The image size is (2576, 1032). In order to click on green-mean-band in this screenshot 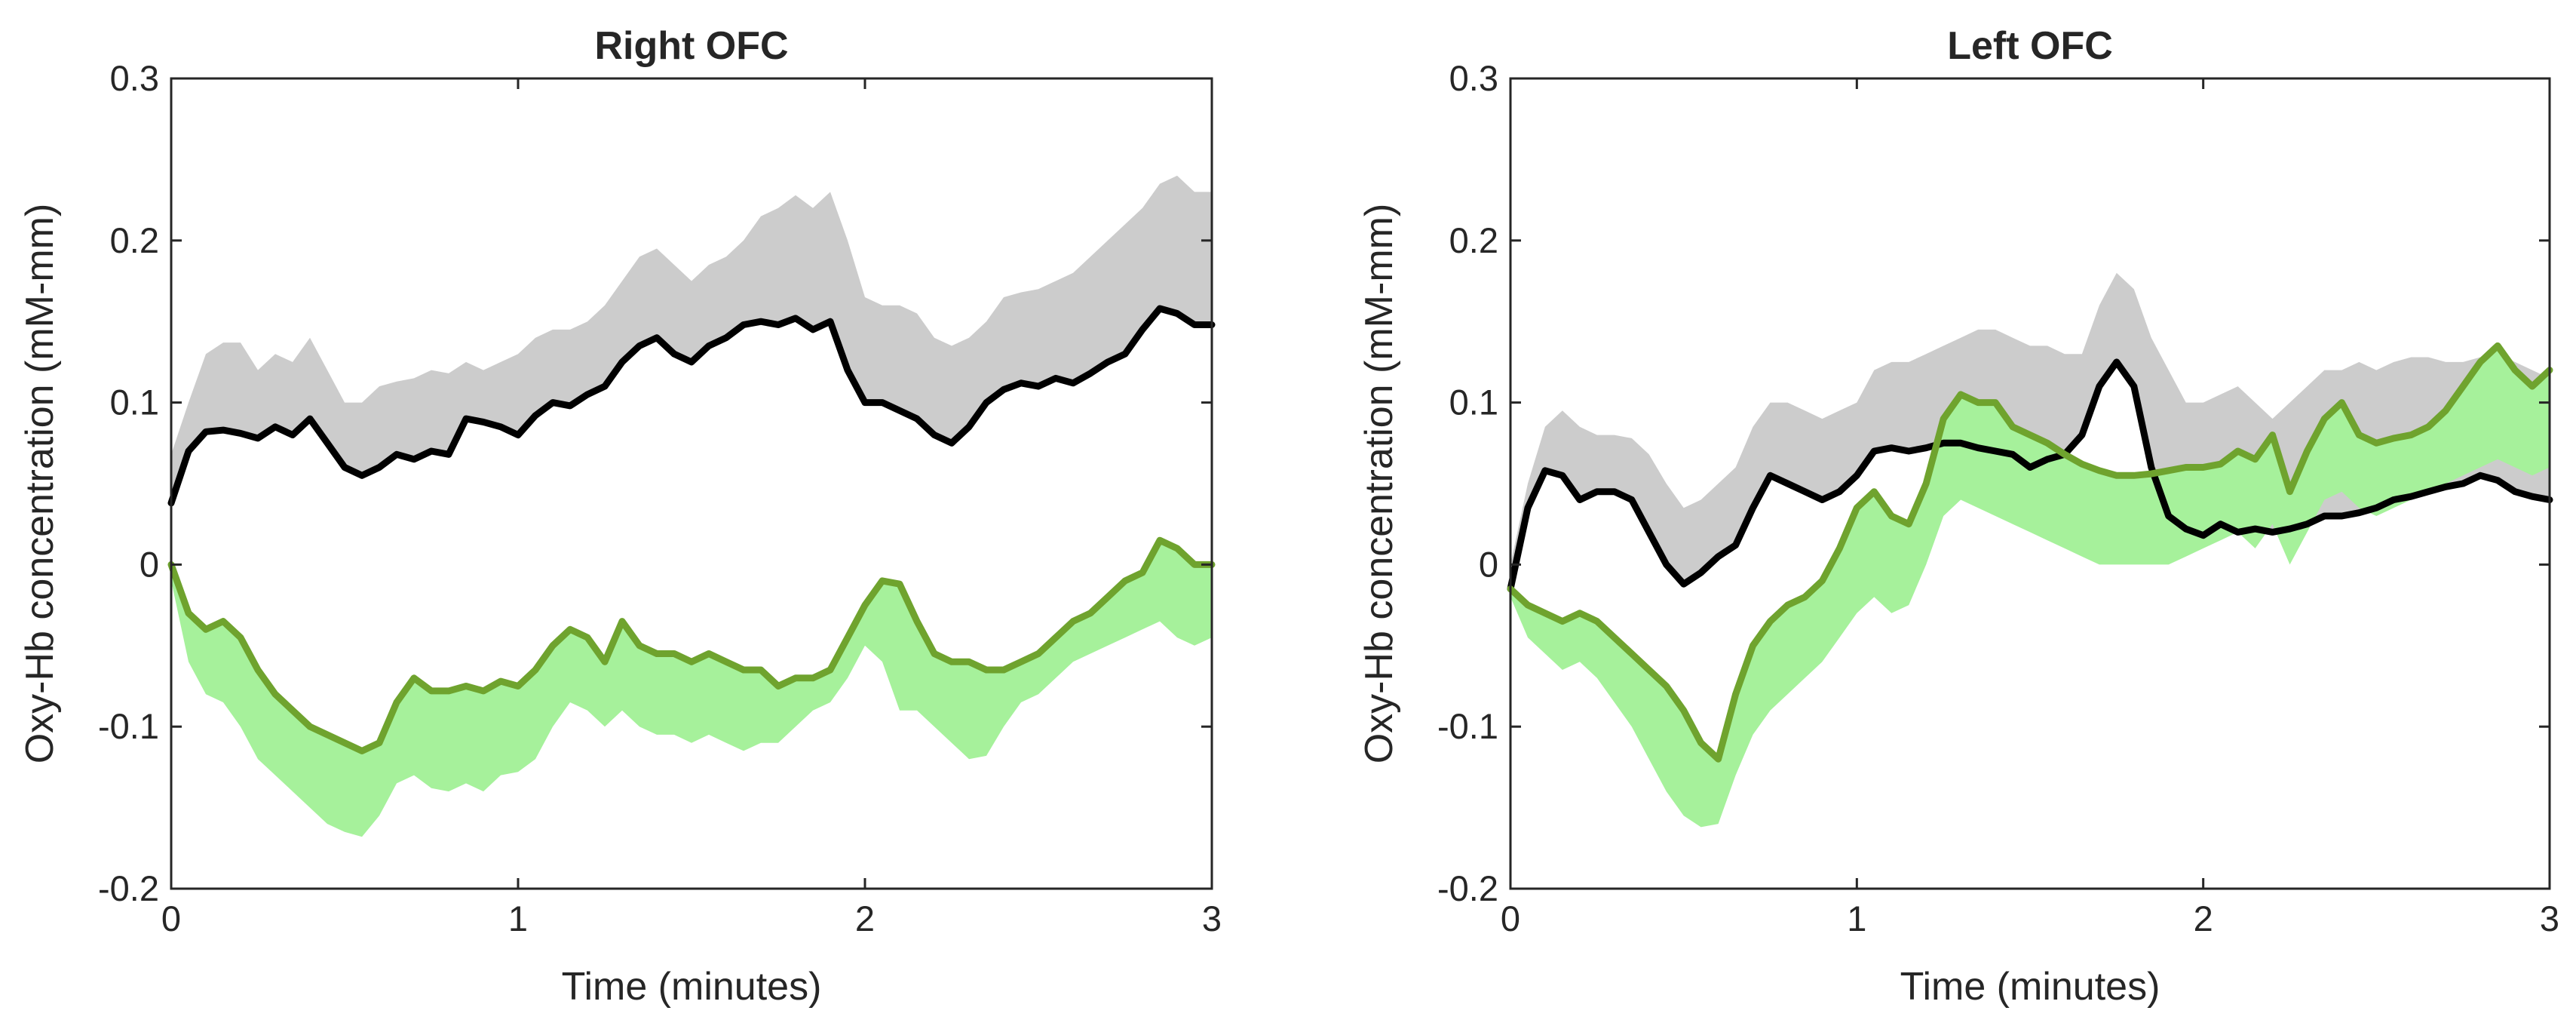, I will do `click(691, 688)`.